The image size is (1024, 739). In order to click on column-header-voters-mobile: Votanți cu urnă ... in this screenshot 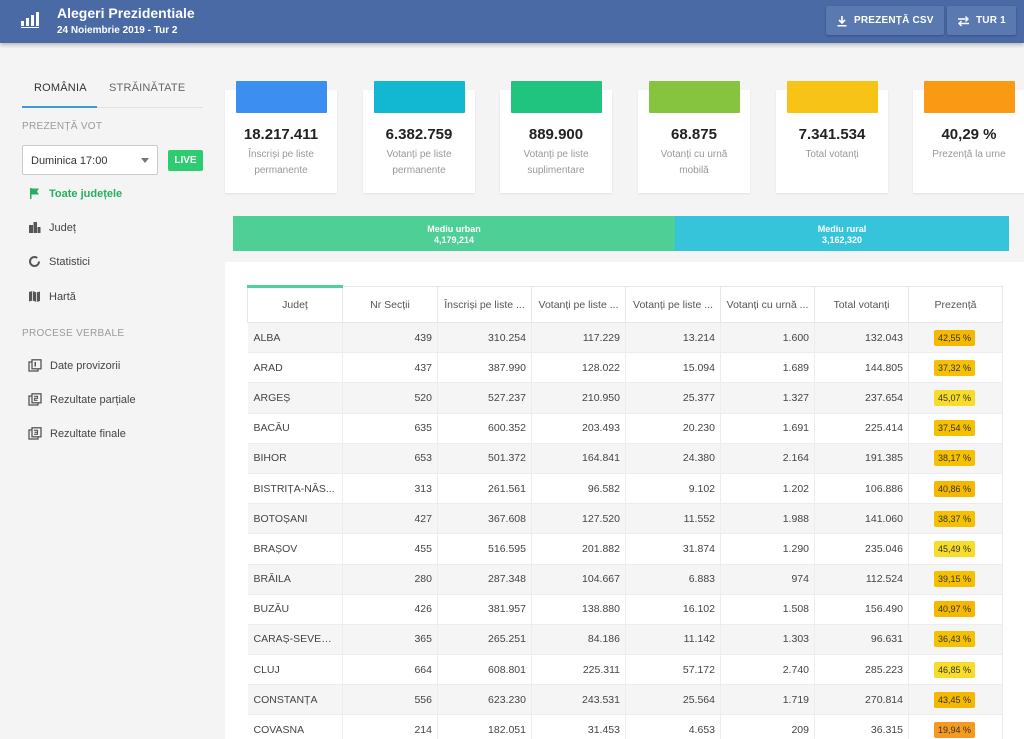, I will do `click(767, 304)`.